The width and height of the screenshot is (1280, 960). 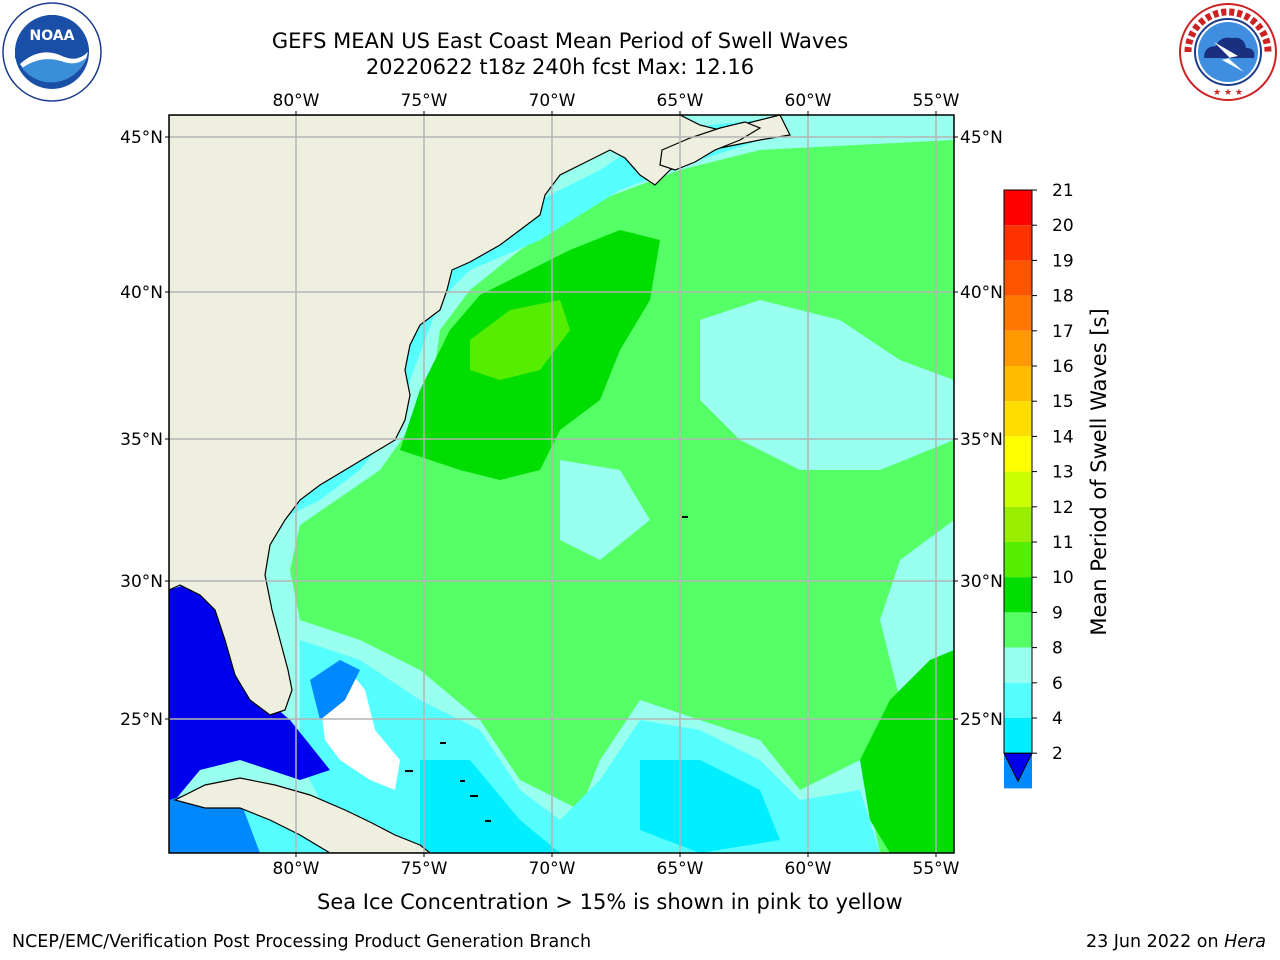 I want to click on lon-label-top: 65°W, so click(x=680, y=101).